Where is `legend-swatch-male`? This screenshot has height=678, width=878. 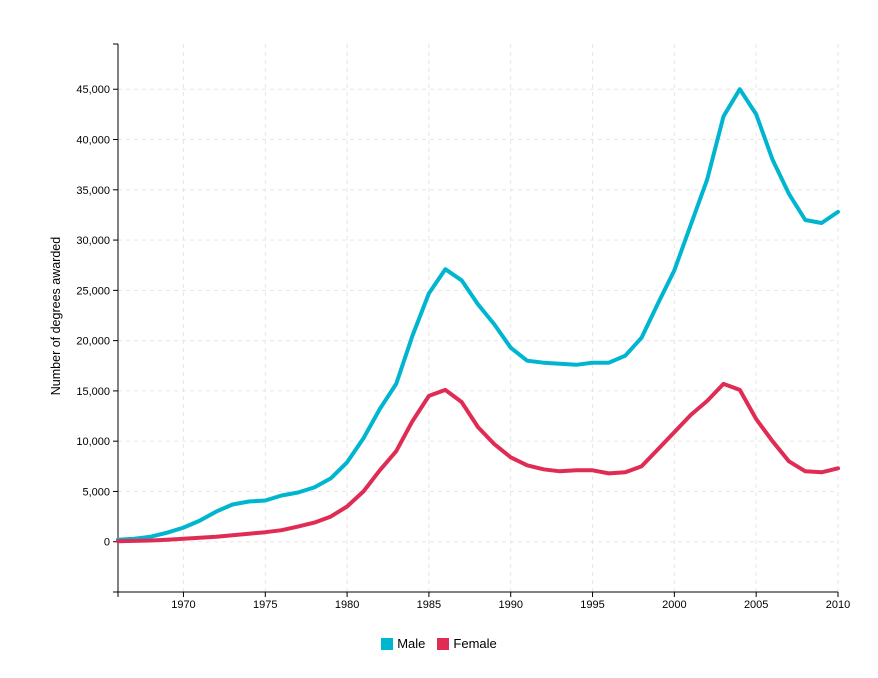
legend-swatch-male is located at coordinates (387, 643).